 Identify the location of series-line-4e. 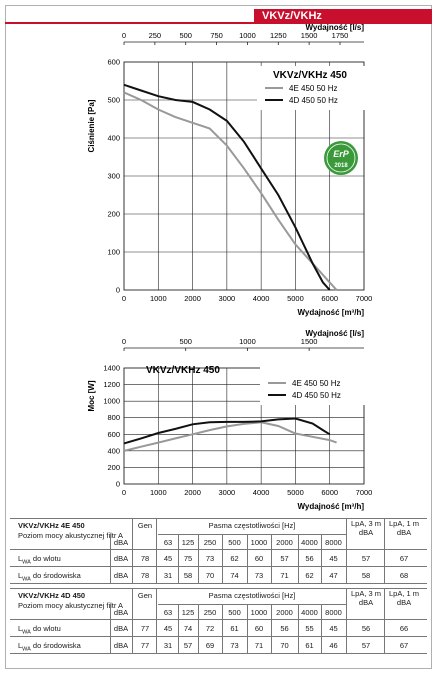
(230, 436).